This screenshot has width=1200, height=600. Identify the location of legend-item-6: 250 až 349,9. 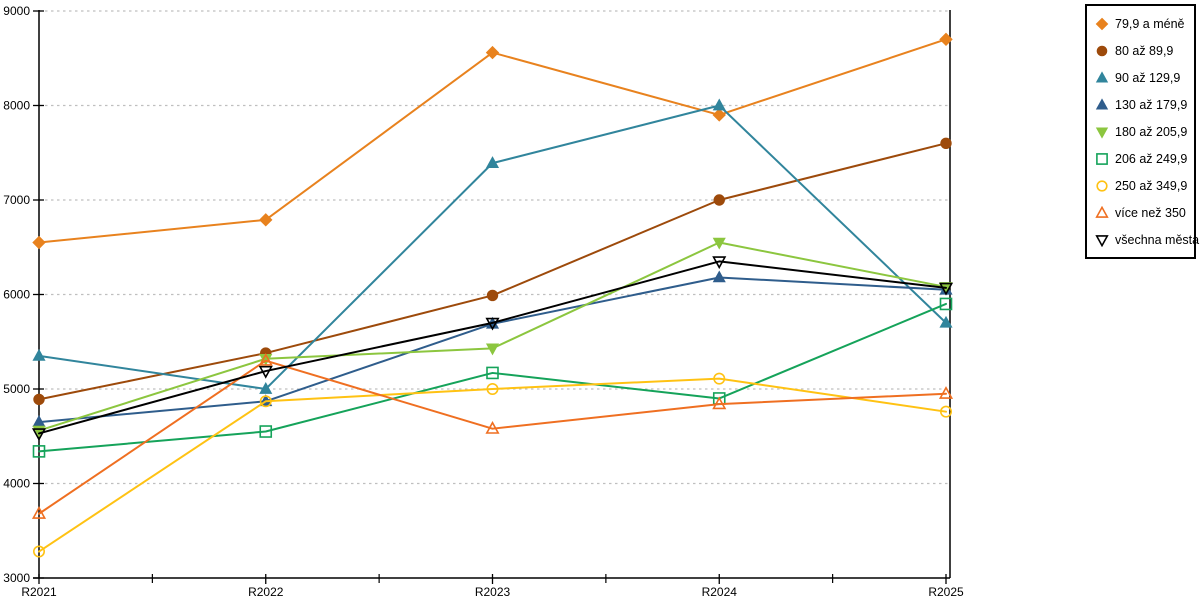
(1140, 185).